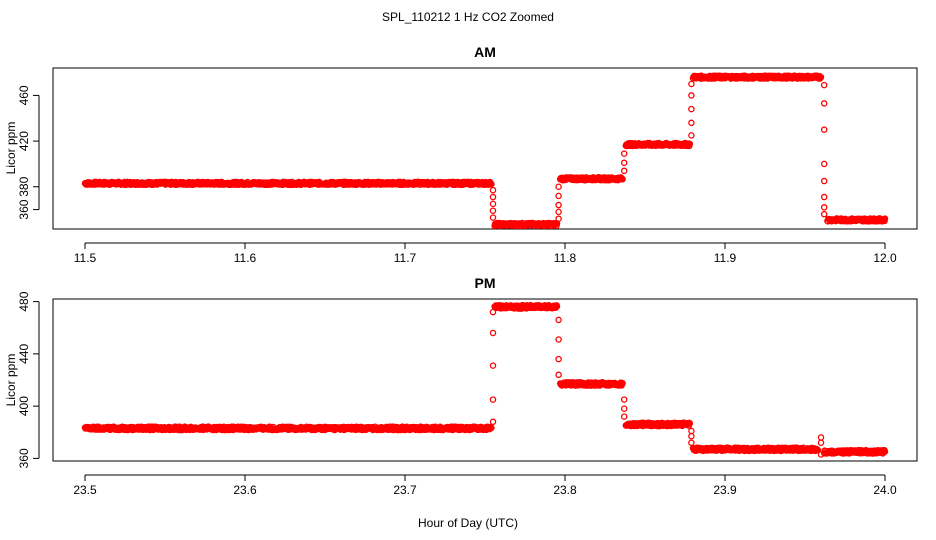 The height and width of the screenshot is (540, 936). I want to click on pm-y-axis-label: Licor ppm, so click(11, 380).